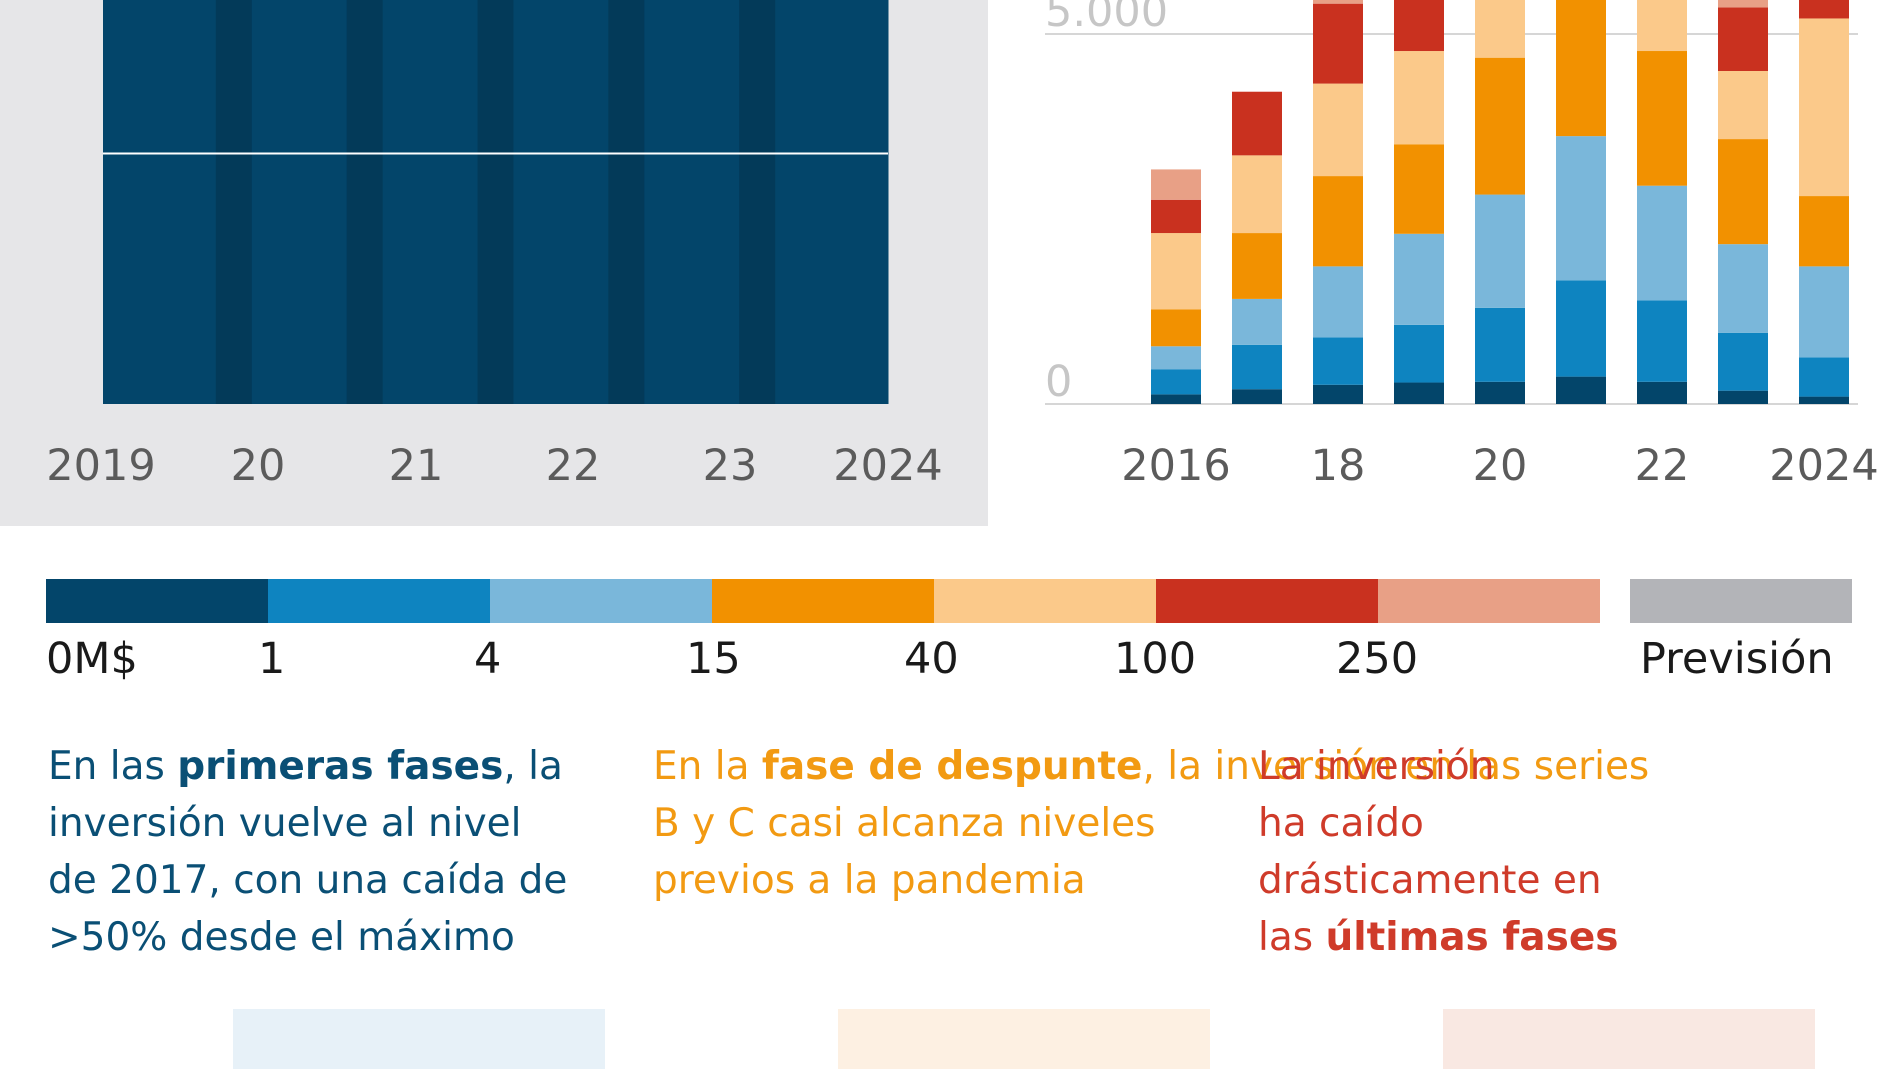 This screenshot has width=1900, height=1069. I want to click on legend-label-5: 100, so click(1155, 659).